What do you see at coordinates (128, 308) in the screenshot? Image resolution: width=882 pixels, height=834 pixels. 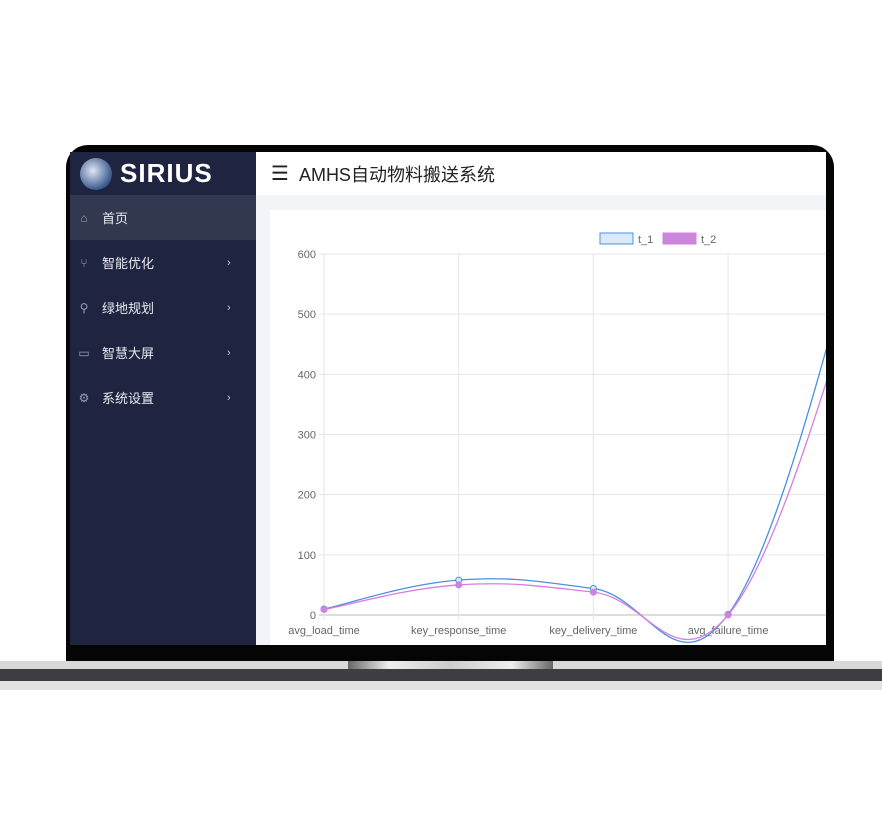 I see `sidebar-item-label: 绿地规划` at bounding box center [128, 308].